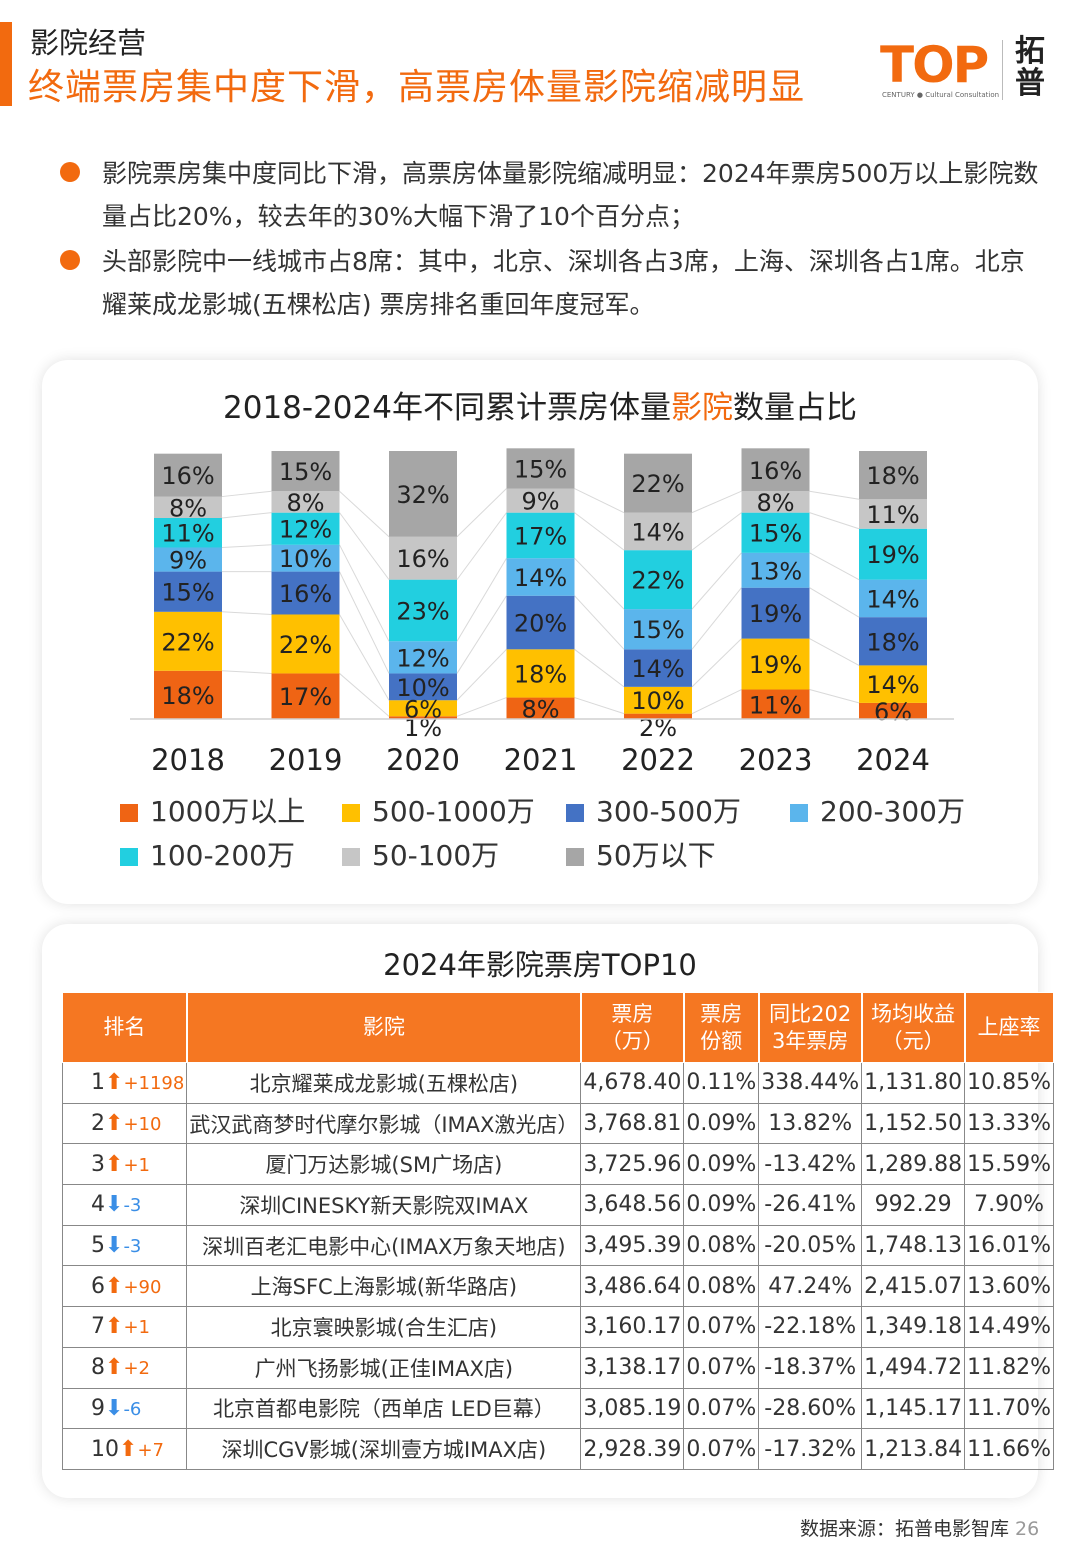 The height and width of the screenshot is (1558, 1080). What do you see at coordinates (1030, 51) in the screenshot?
I see `logo-cn-line1: 拓` at bounding box center [1030, 51].